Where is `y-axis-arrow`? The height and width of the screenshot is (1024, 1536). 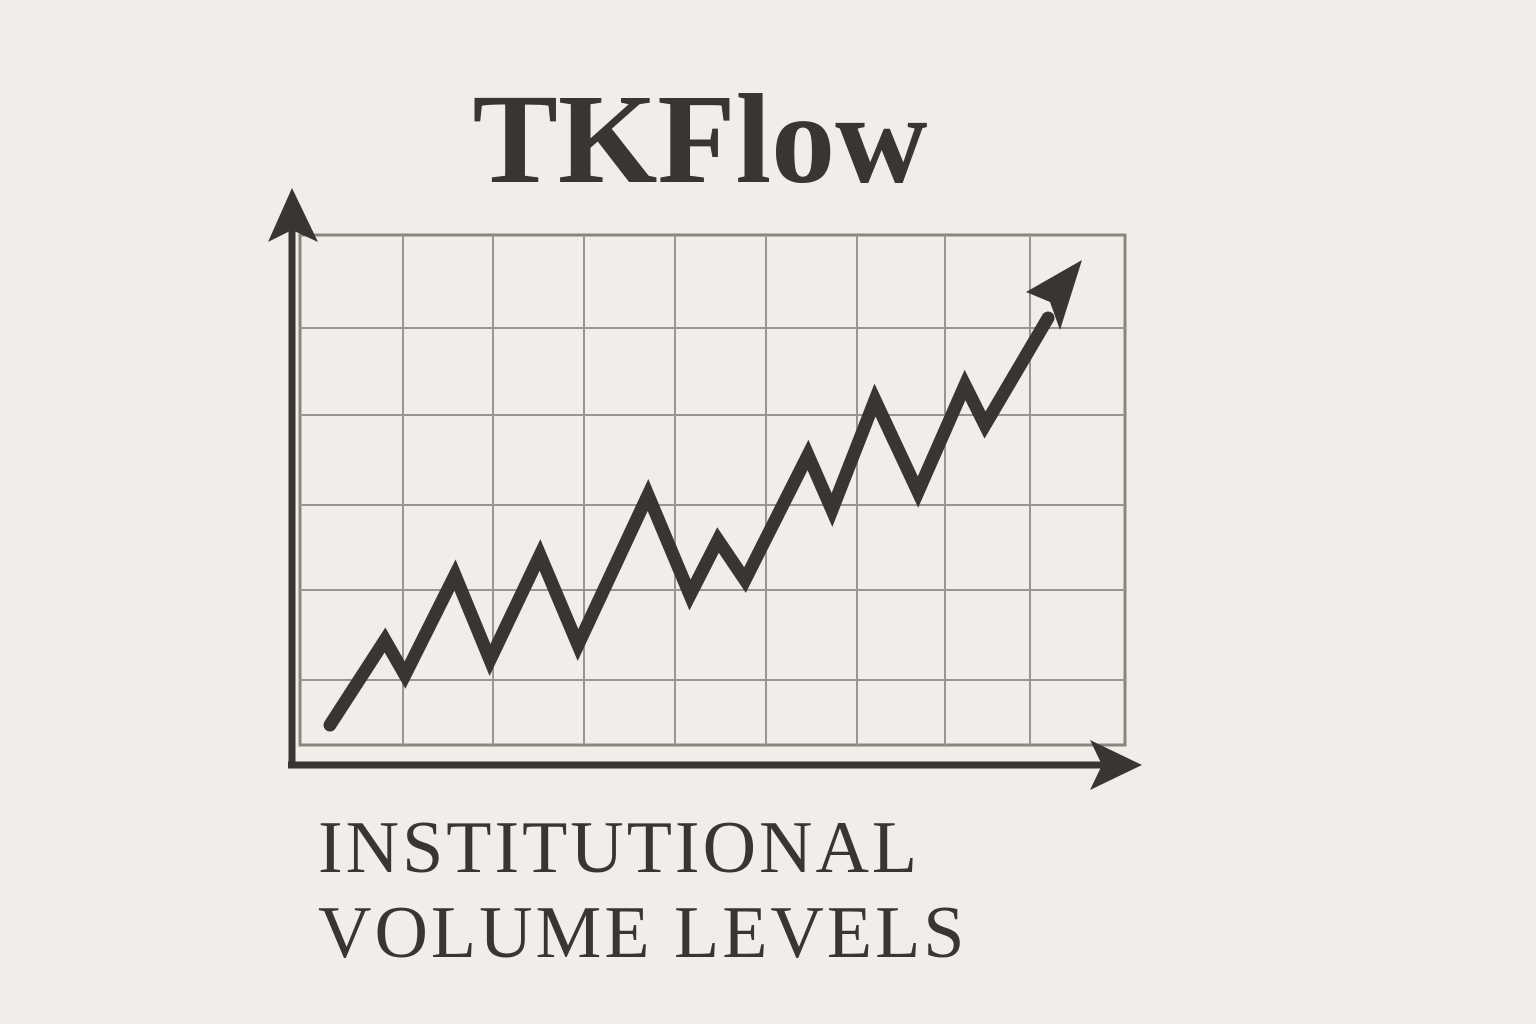 y-axis-arrow is located at coordinates (293, 215).